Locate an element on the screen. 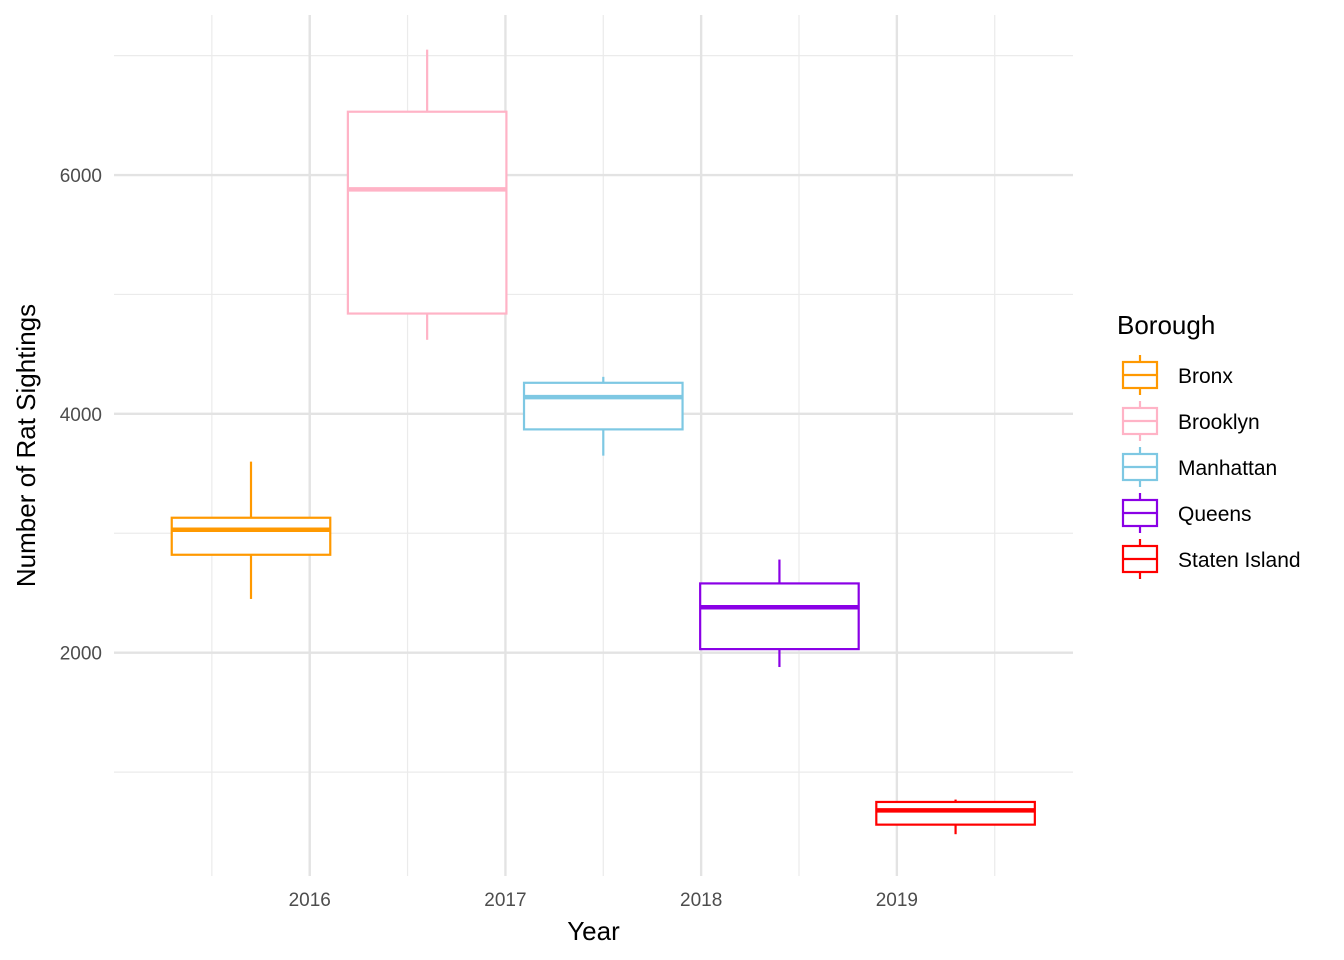 This screenshot has height=960, width=1344. y-tick-label: 6000 is located at coordinates (81, 176).